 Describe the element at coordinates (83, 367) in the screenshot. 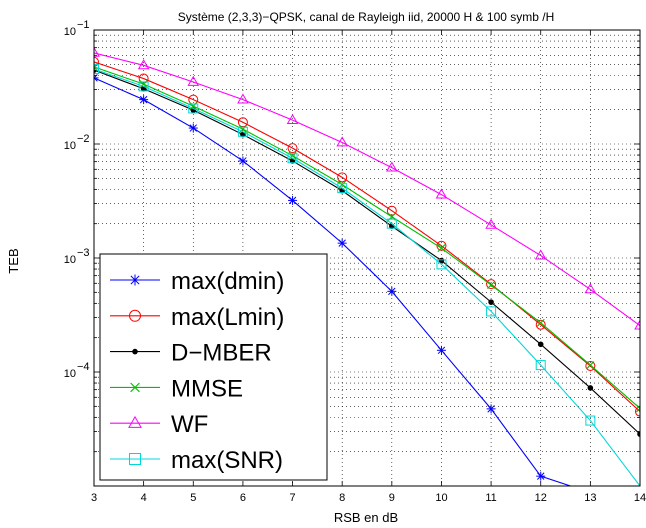

I see `y-tick-exponent: −4` at that location.